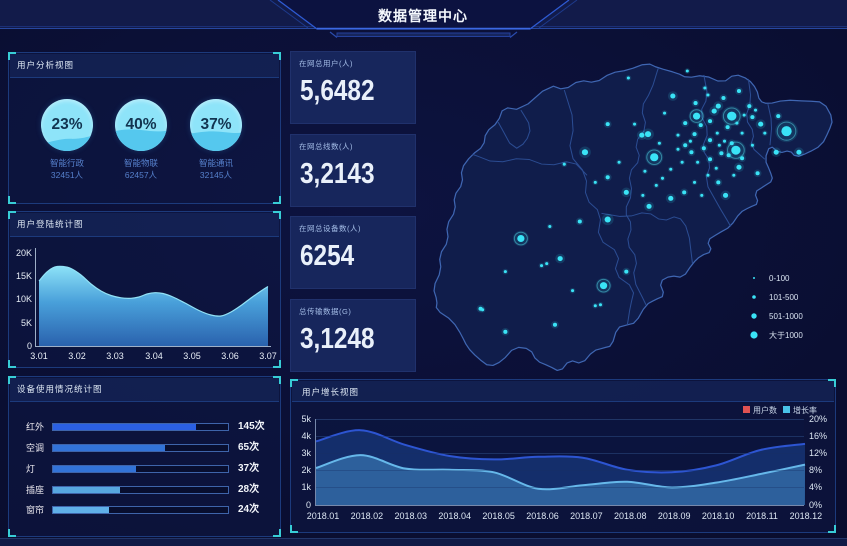 The height and width of the screenshot is (546, 847). I want to click on svg-text: 20%, so click(818, 419).